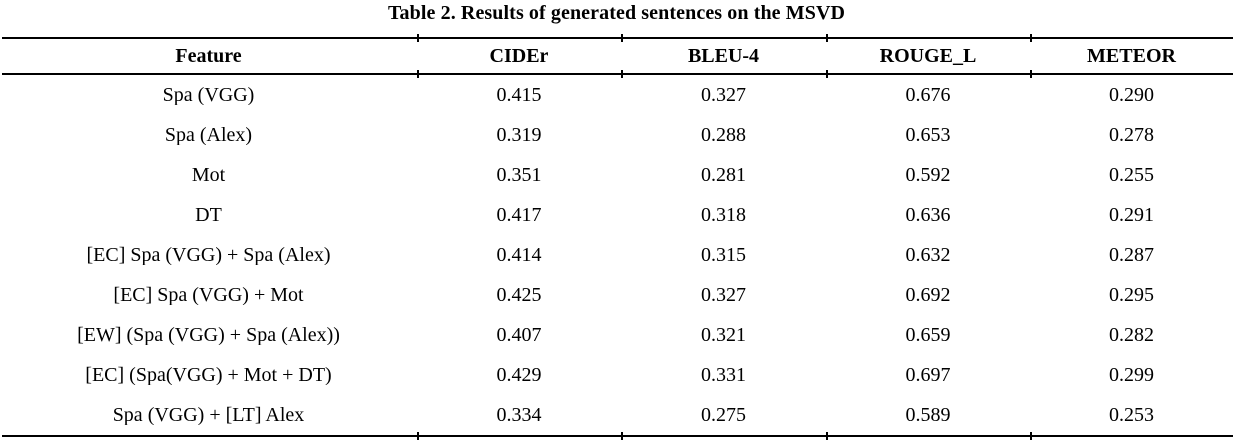 This screenshot has height=443, width=1233. I want to click on table-row: DT 0.417 0.318 0.636 0.291, so click(616, 215).